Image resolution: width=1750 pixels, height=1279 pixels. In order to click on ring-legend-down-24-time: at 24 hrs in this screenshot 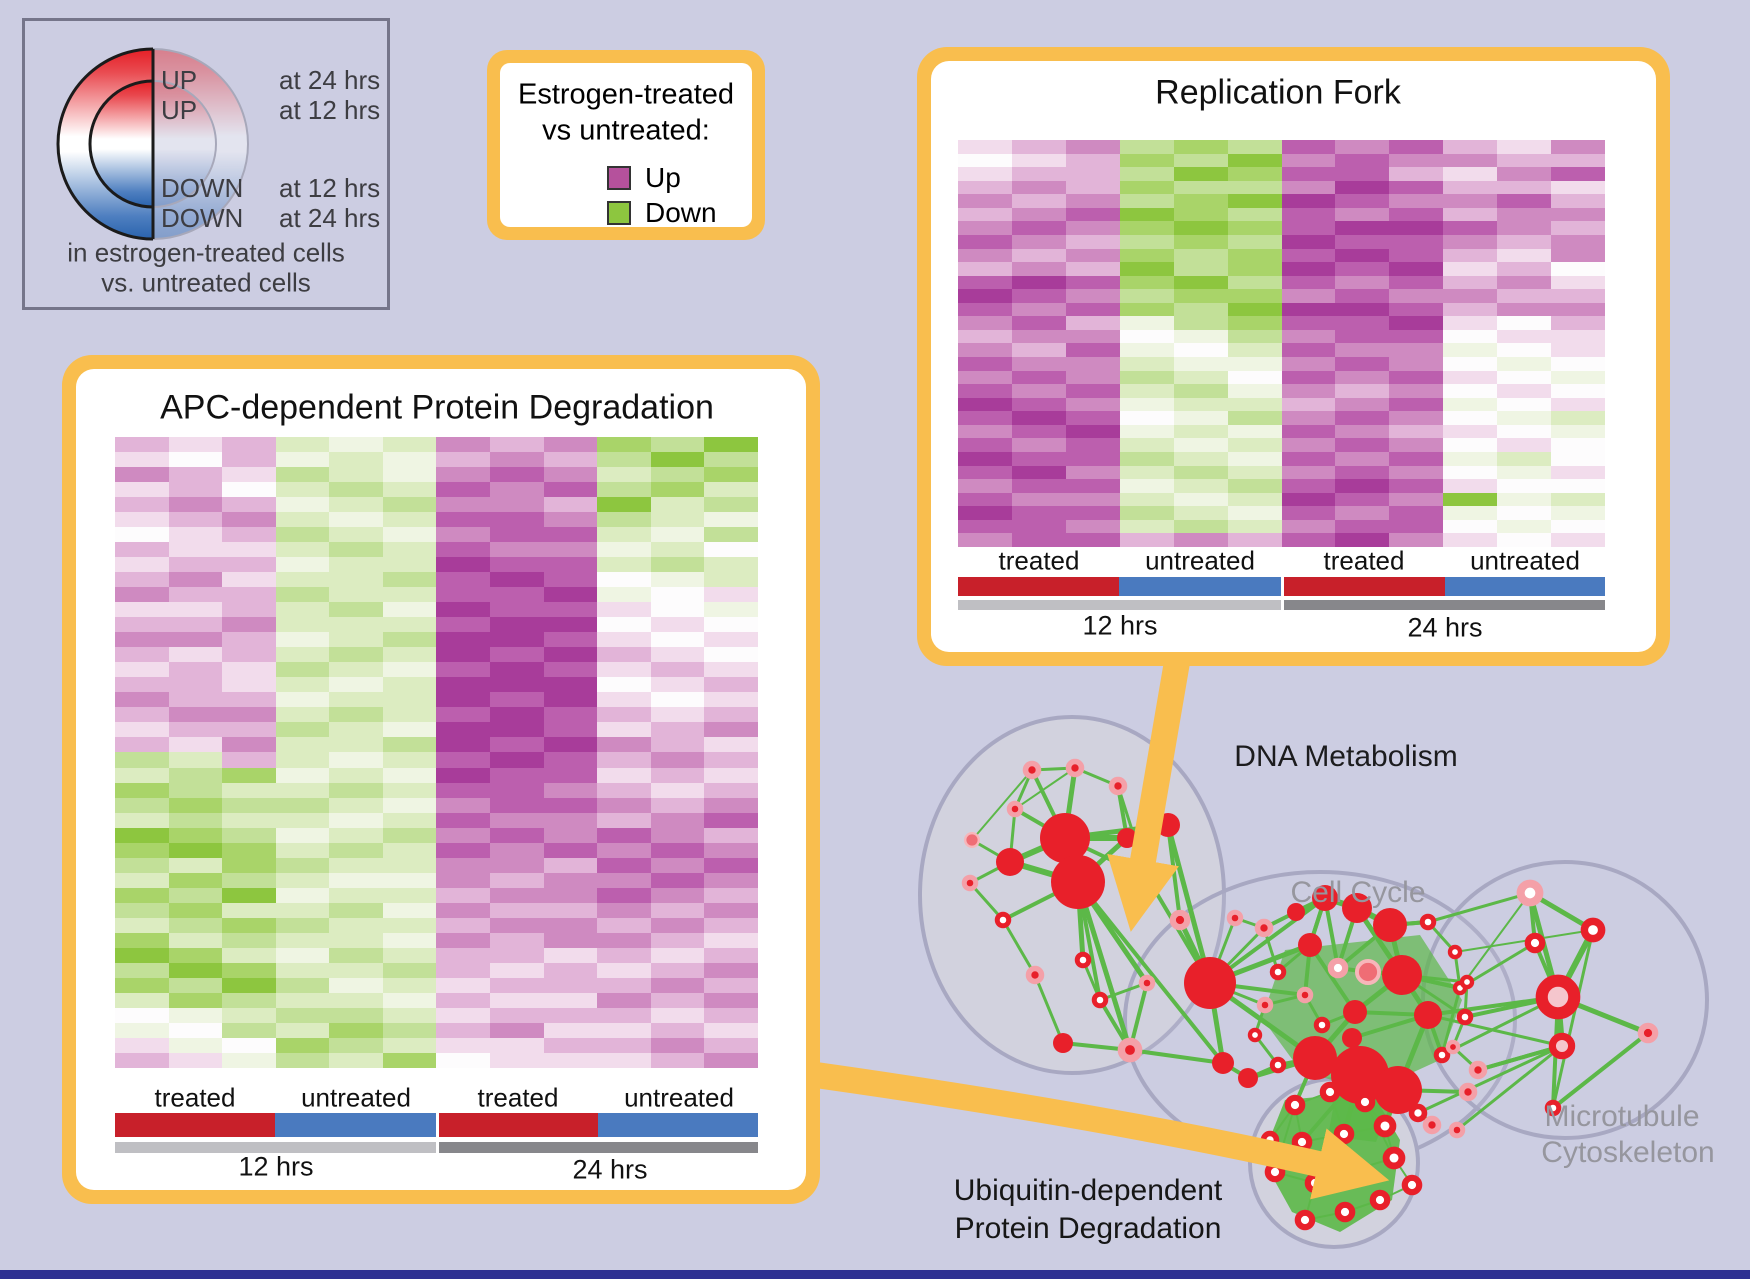, I will do `click(330, 218)`.